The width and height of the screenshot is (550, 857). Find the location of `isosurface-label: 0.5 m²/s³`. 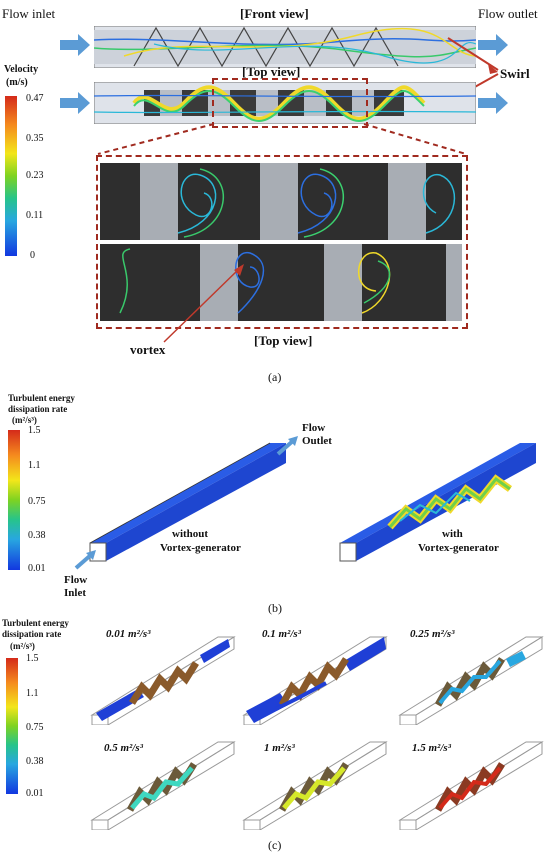

isosurface-label: 0.5 m²/s³ is located at coordinates (123, 748).